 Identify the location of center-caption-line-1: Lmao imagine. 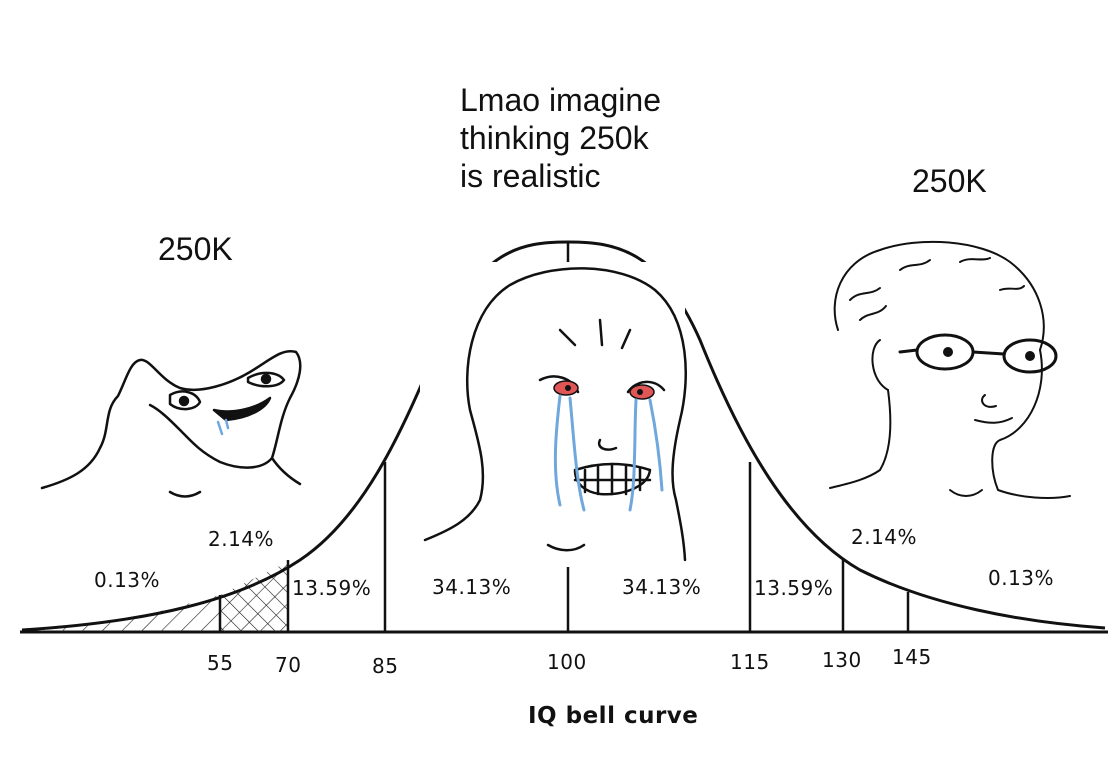
(560, 100).